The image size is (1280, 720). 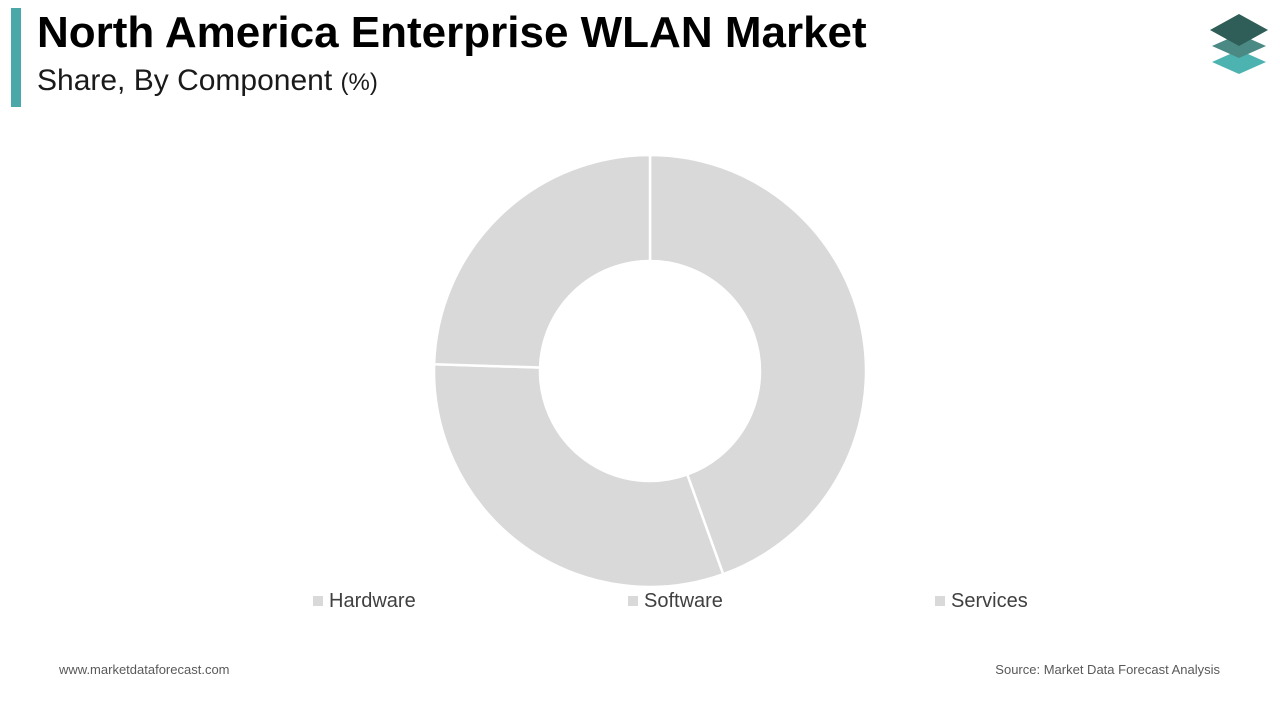 I want to click on page-subtitle: Share, By Component (%), so click(x=207, y=81).